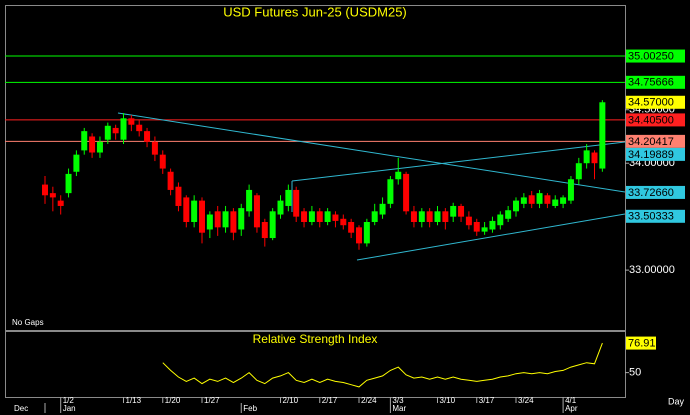  What do you see at coordinates (398, 400) in the screenshot?
I see `x-tick-label: 3/3` at bounding box center [398, 400].